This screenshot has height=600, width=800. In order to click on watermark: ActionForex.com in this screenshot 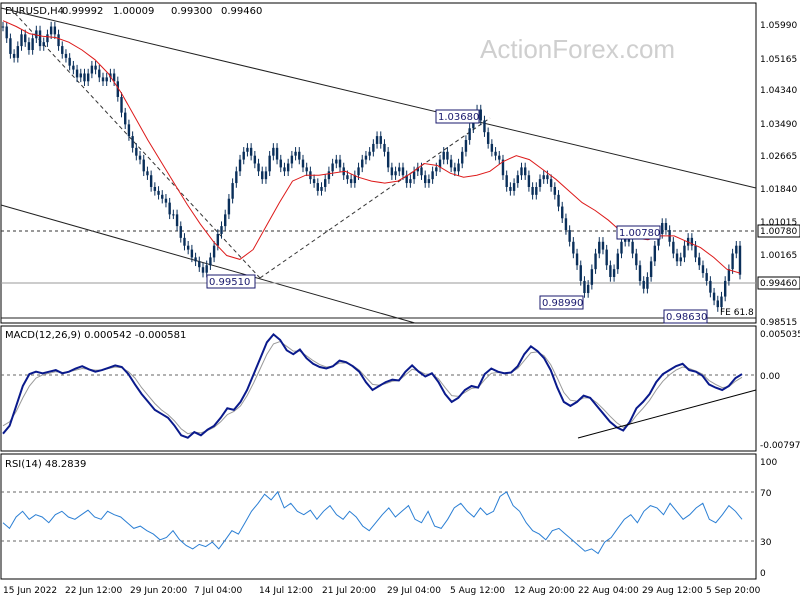, I will do `click(577, 49)`.